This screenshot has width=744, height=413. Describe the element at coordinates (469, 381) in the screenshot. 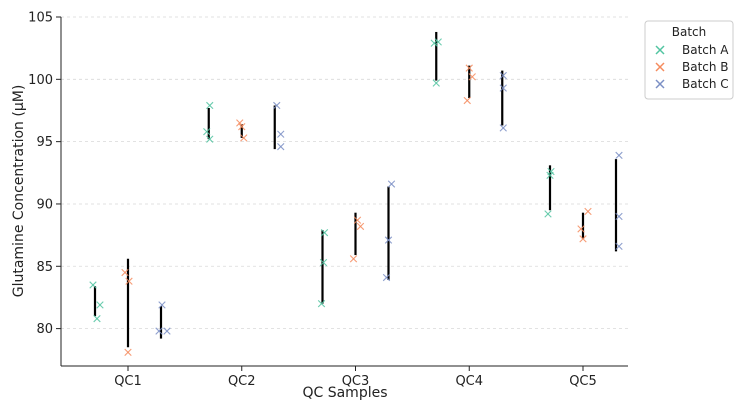

I see `x-tick-label-QC4: QC4` at that location.